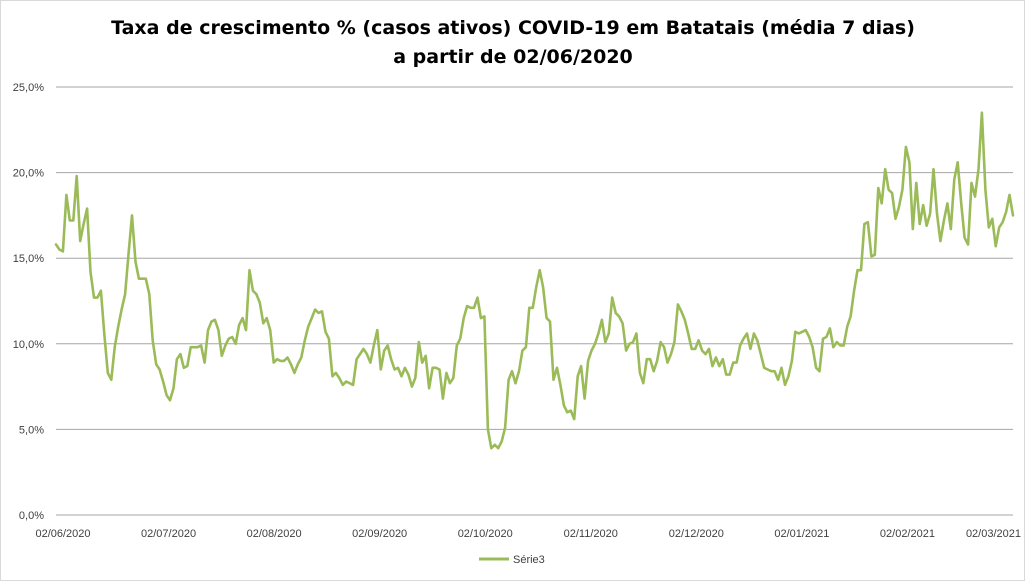  I want to click on y-tick-label: 10,0%, so click(28, 345).